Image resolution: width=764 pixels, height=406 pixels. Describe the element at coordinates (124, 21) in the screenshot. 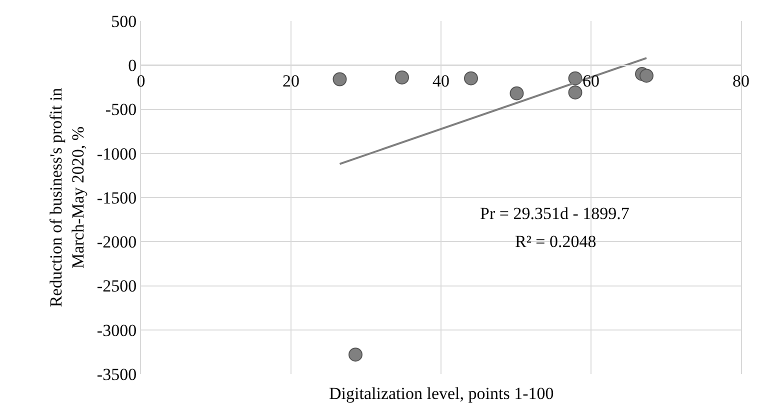

I see `y-tick-label: 500` at that location.